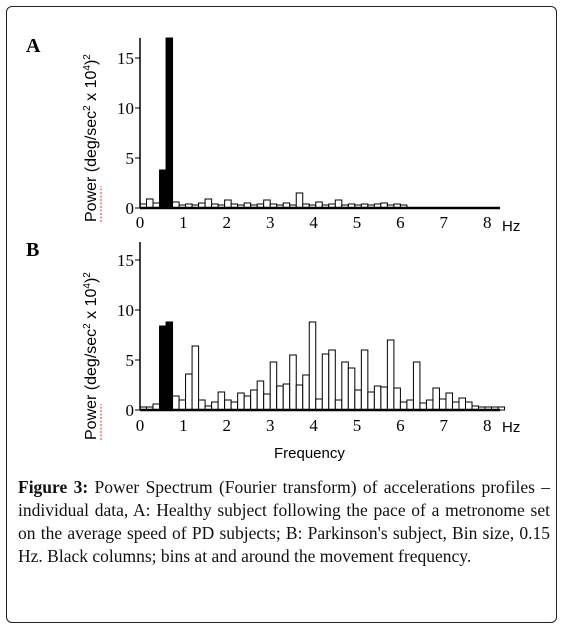  Describe the element at coordinates (309, 453) in the screenshot. I see `panel-b-xlabel: Frequency` at that location.